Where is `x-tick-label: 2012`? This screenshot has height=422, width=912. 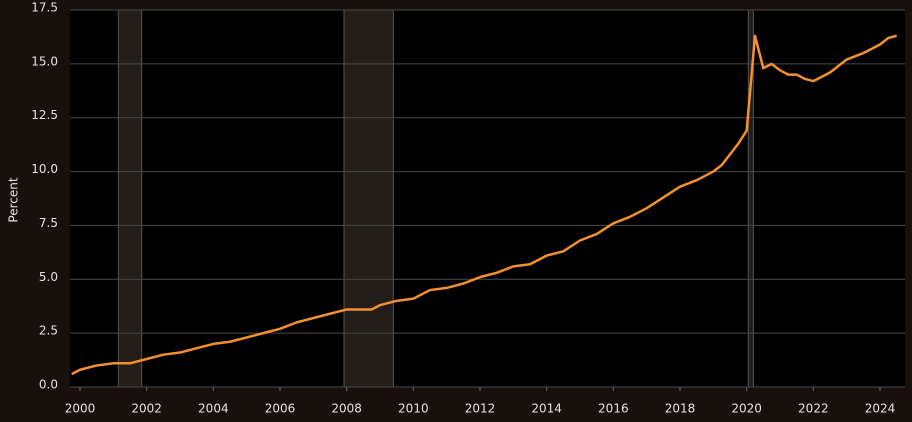 x-tick-label: 2012 is located at coordinates (480, 409).